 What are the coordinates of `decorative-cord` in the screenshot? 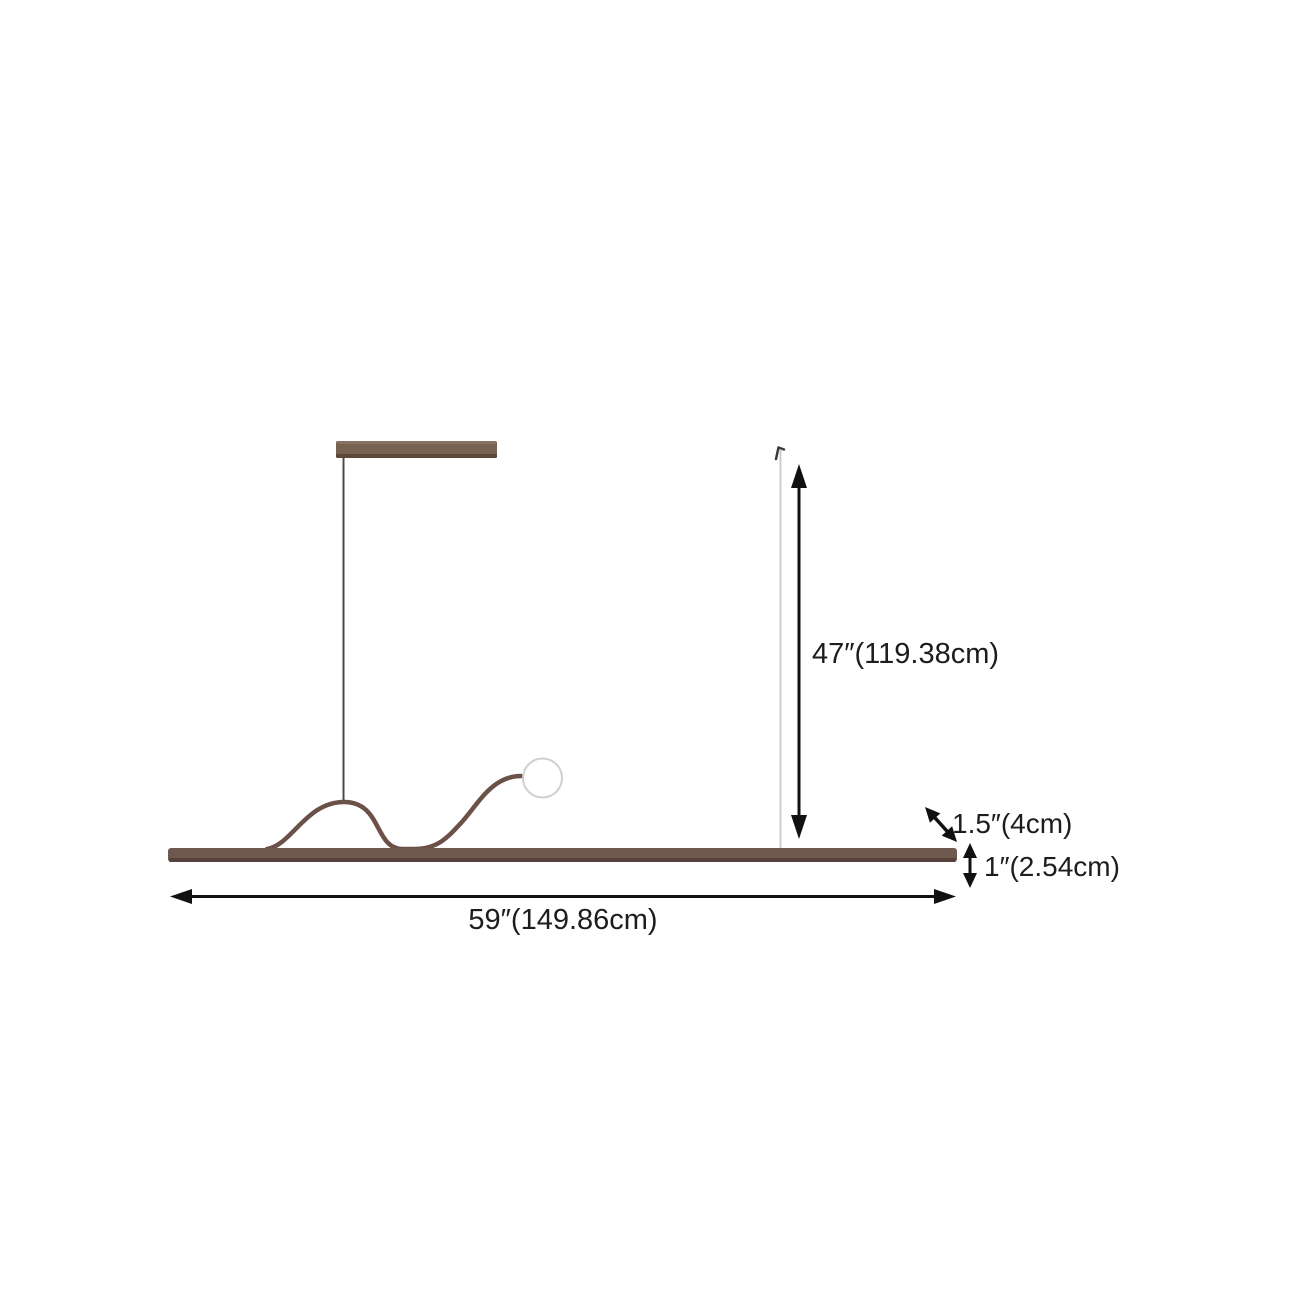 It's located at (394, 812).